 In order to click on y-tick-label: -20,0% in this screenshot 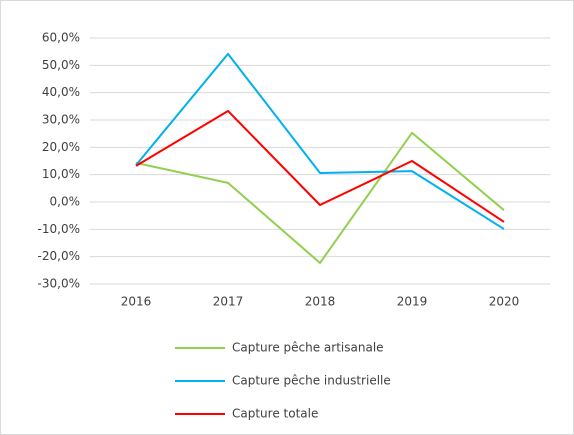, I will do `click(59, 256)`.